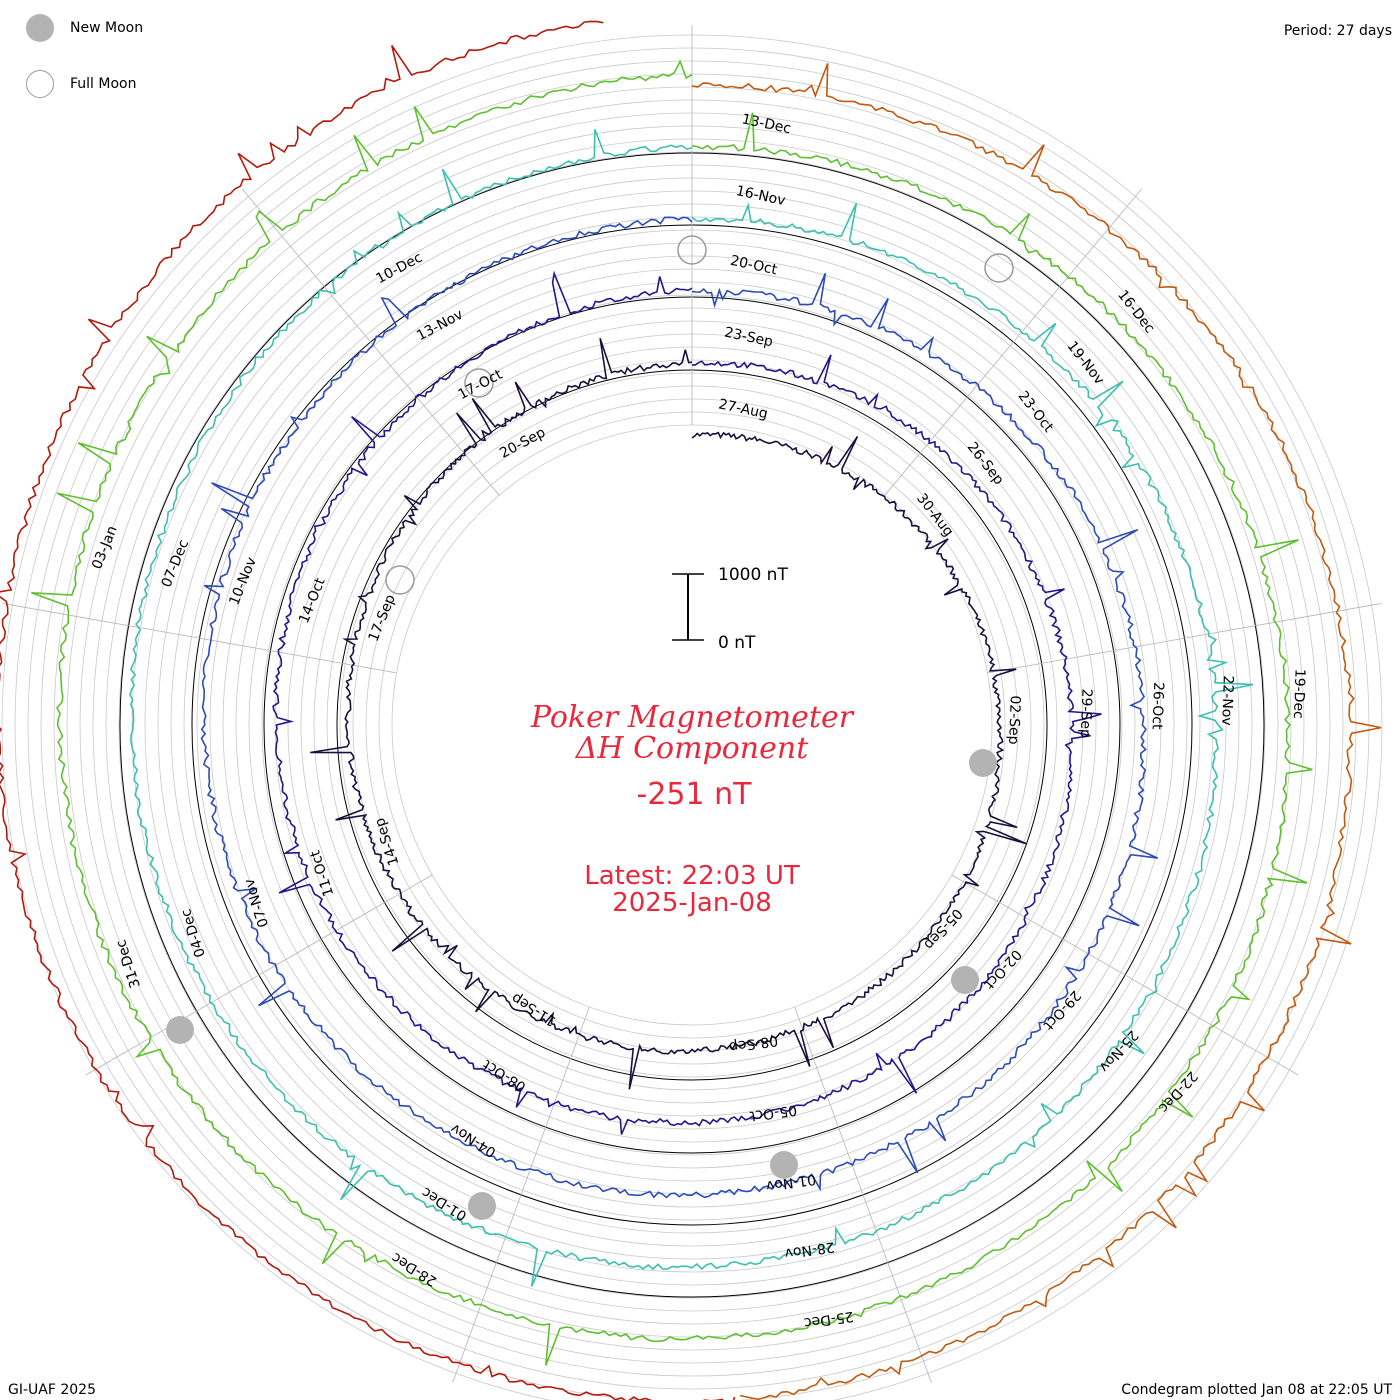  I want to click on date-label: 10-Nov, so click(243, 581).